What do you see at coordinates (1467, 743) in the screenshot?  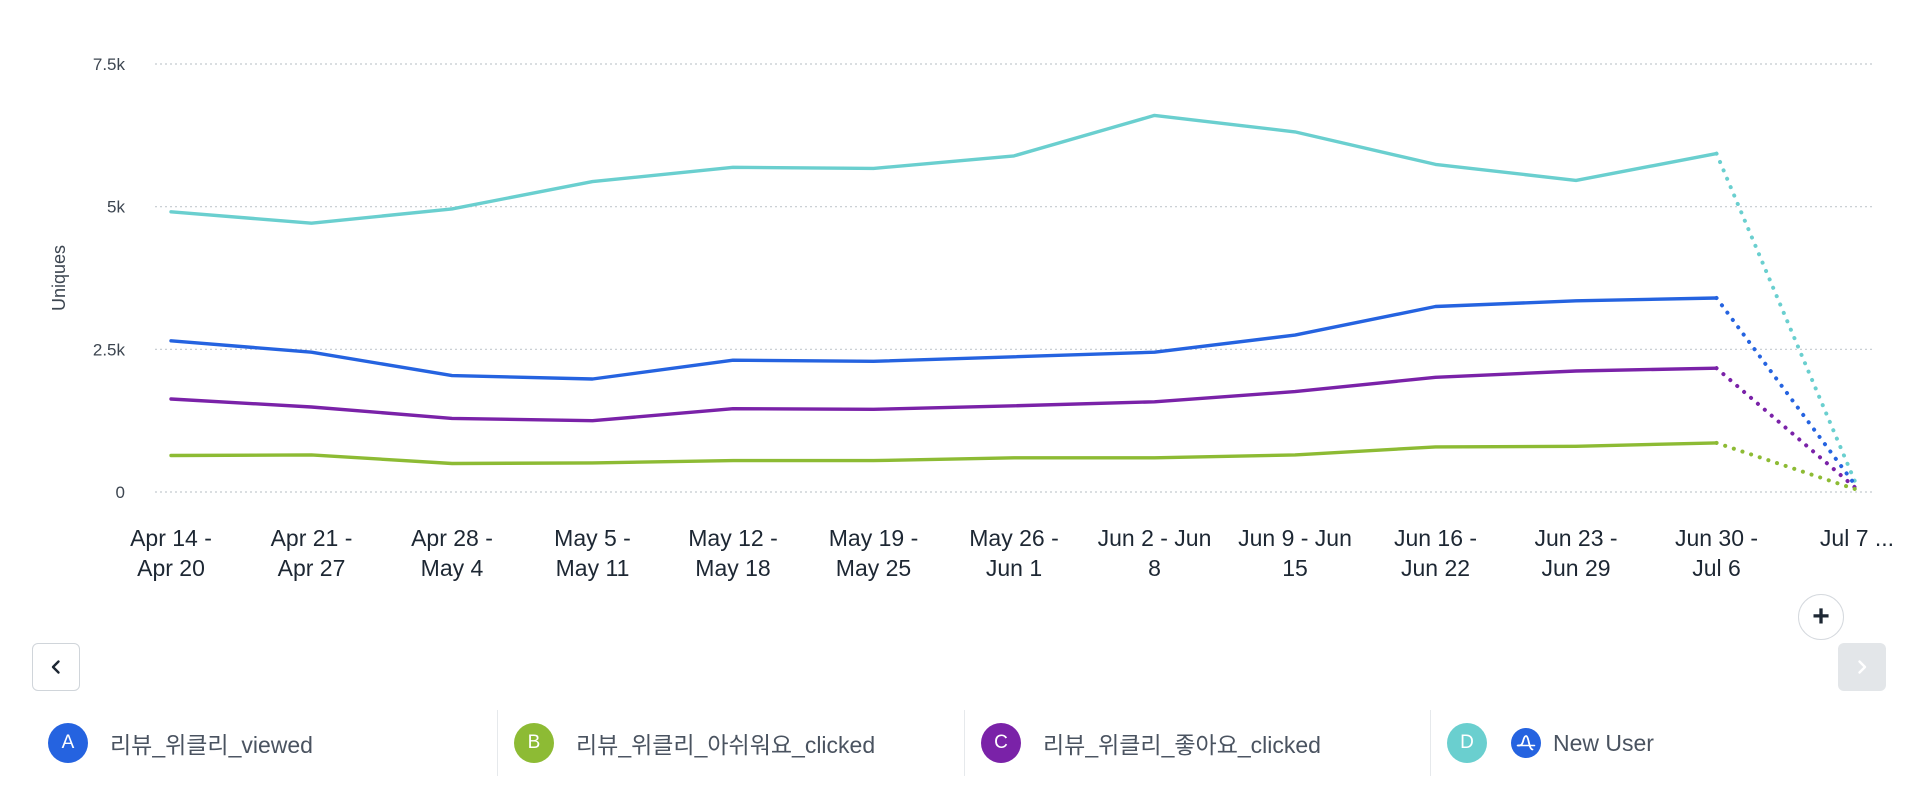 I see `series-badge: D` at bounding box center [1467, 743].